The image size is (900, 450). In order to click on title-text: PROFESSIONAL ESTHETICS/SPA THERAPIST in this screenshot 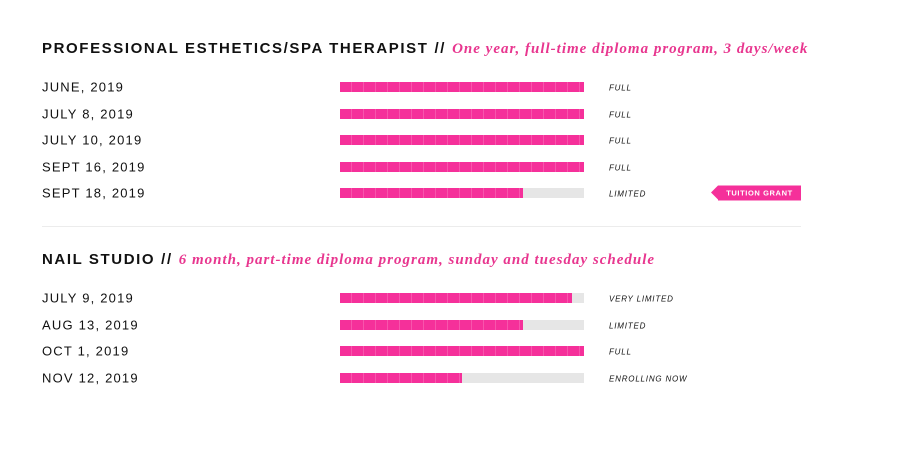, I will do `click(235, 48)`.